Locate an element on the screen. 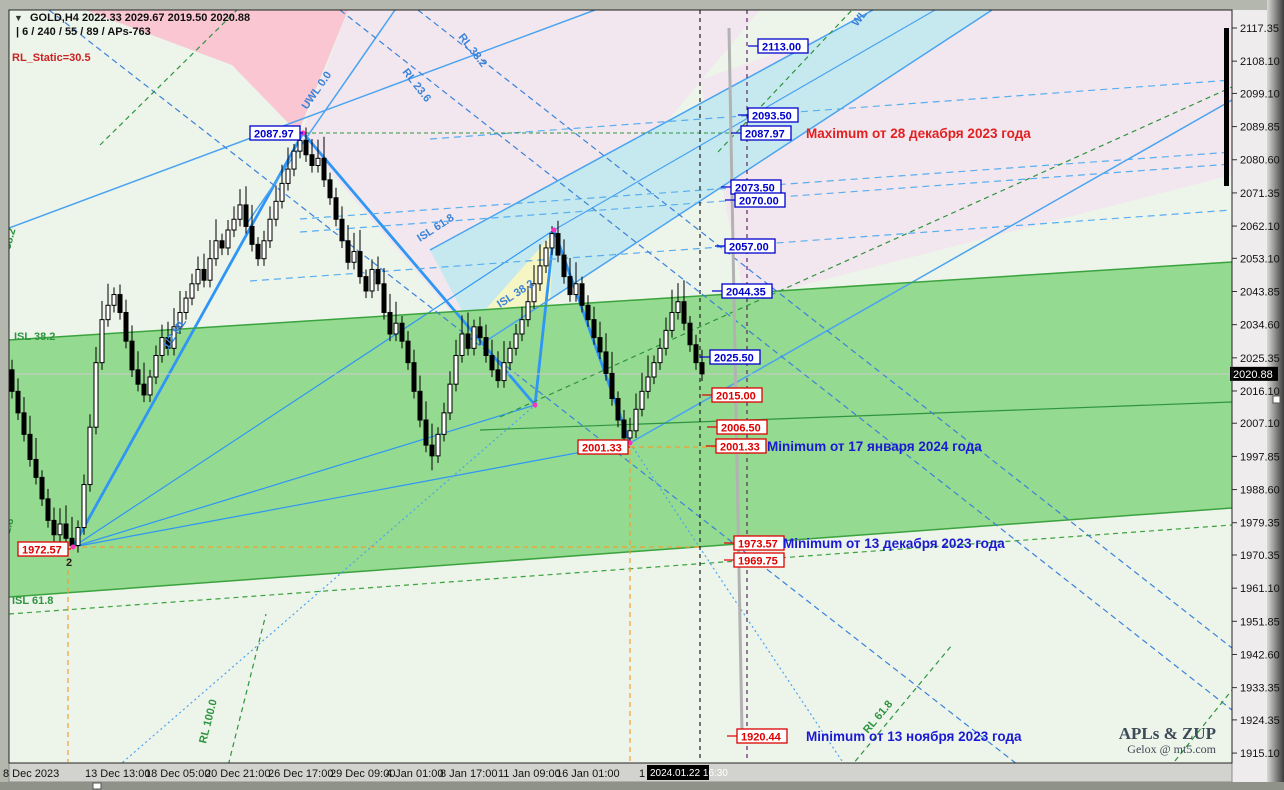  price-level-label: 2073.50 is located at coordinates (751, 187).